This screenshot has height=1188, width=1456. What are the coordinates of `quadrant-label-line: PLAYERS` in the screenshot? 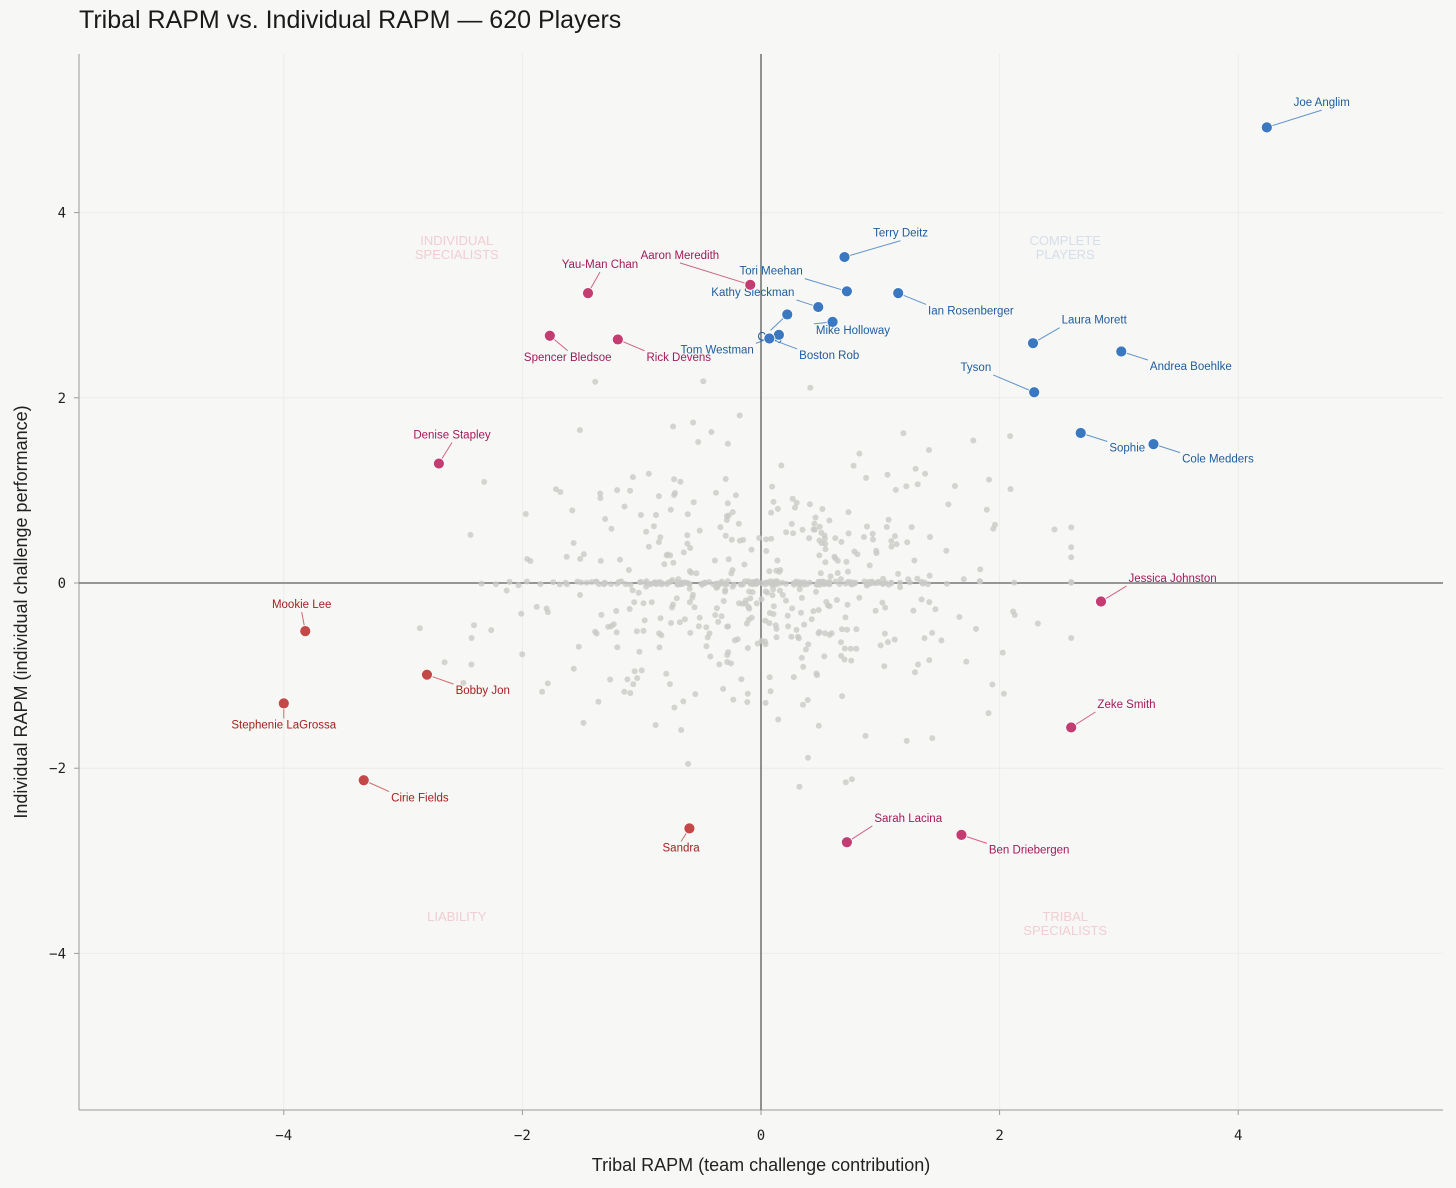 It's located at (1065, 254).